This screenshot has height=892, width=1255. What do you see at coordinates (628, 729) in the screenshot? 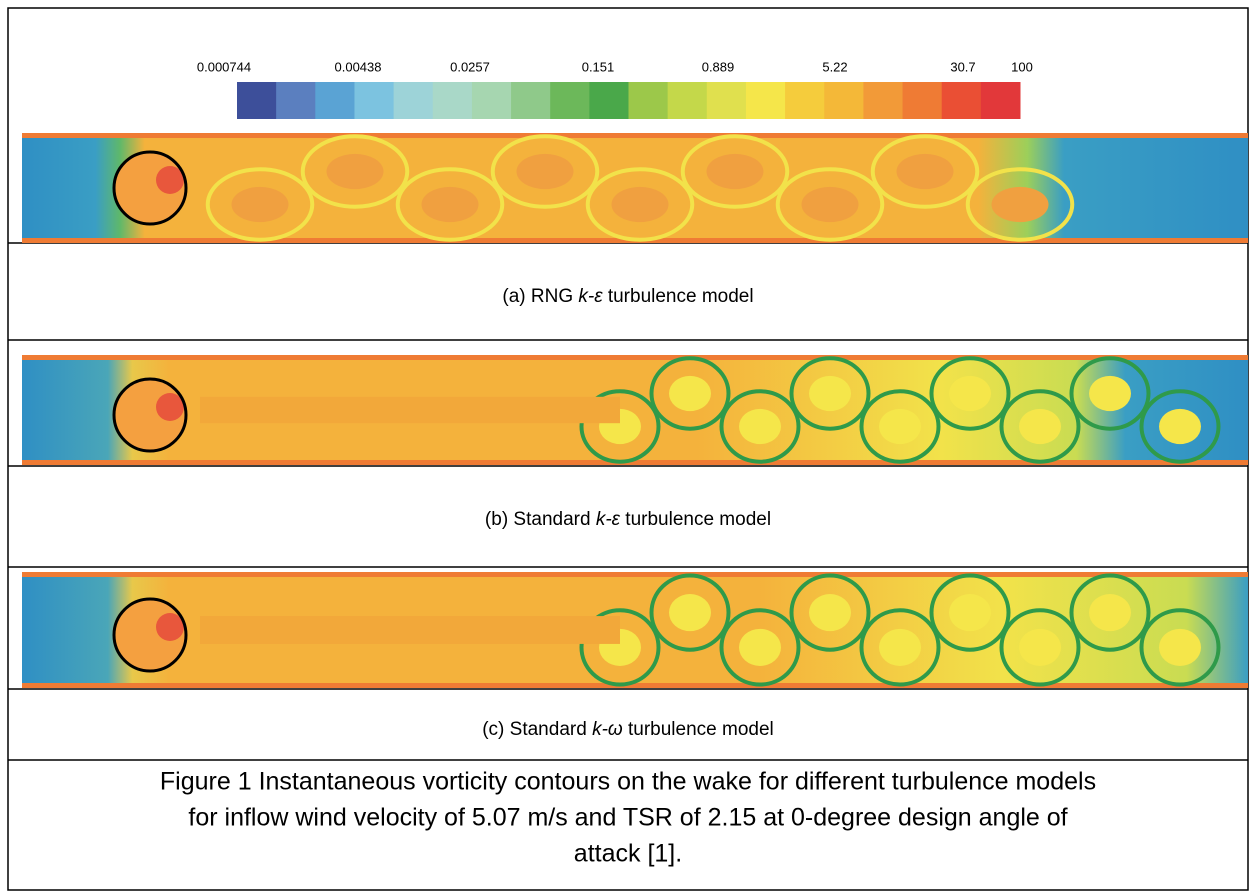
I see `panel-caption: (c) Standard k-ω turbulence model` at bounding box center [628, 729].